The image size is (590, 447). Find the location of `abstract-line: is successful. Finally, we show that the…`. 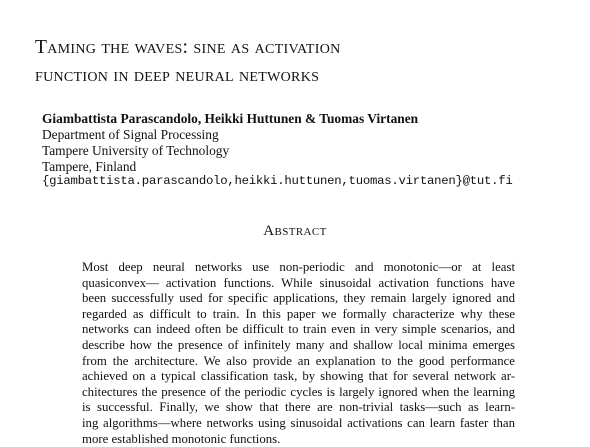

abstract-line: is successful. Finally, we show that the… is located at coordinates (298, 408).